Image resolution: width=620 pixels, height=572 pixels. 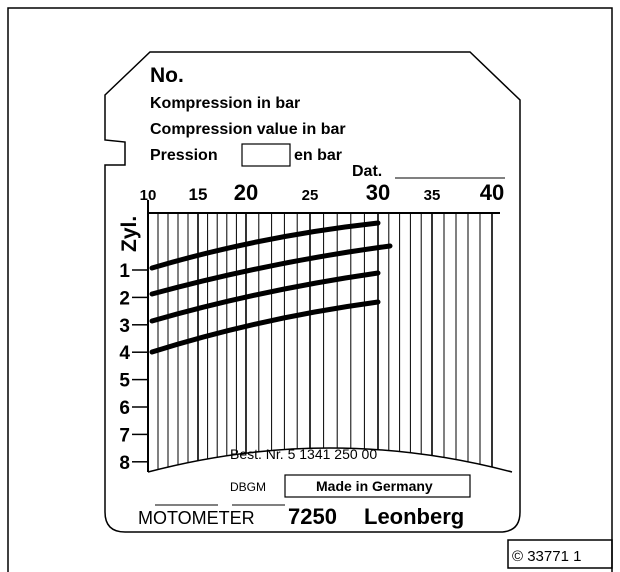 What do you see at coordinates (248, 487) in the screenshot?
I see `dbgm-label: DBGM` at bounding box center [248, 487].